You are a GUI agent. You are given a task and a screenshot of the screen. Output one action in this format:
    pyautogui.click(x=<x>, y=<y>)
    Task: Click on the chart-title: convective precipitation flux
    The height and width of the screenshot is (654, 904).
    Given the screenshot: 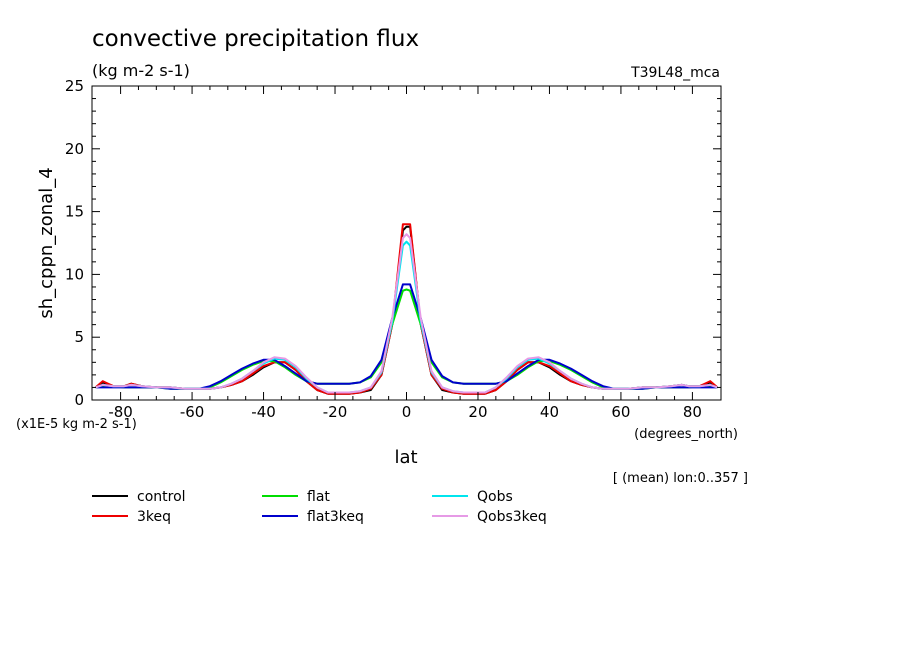 What is the action you would take?
    pyautogui.click(x=255, y=39)
    